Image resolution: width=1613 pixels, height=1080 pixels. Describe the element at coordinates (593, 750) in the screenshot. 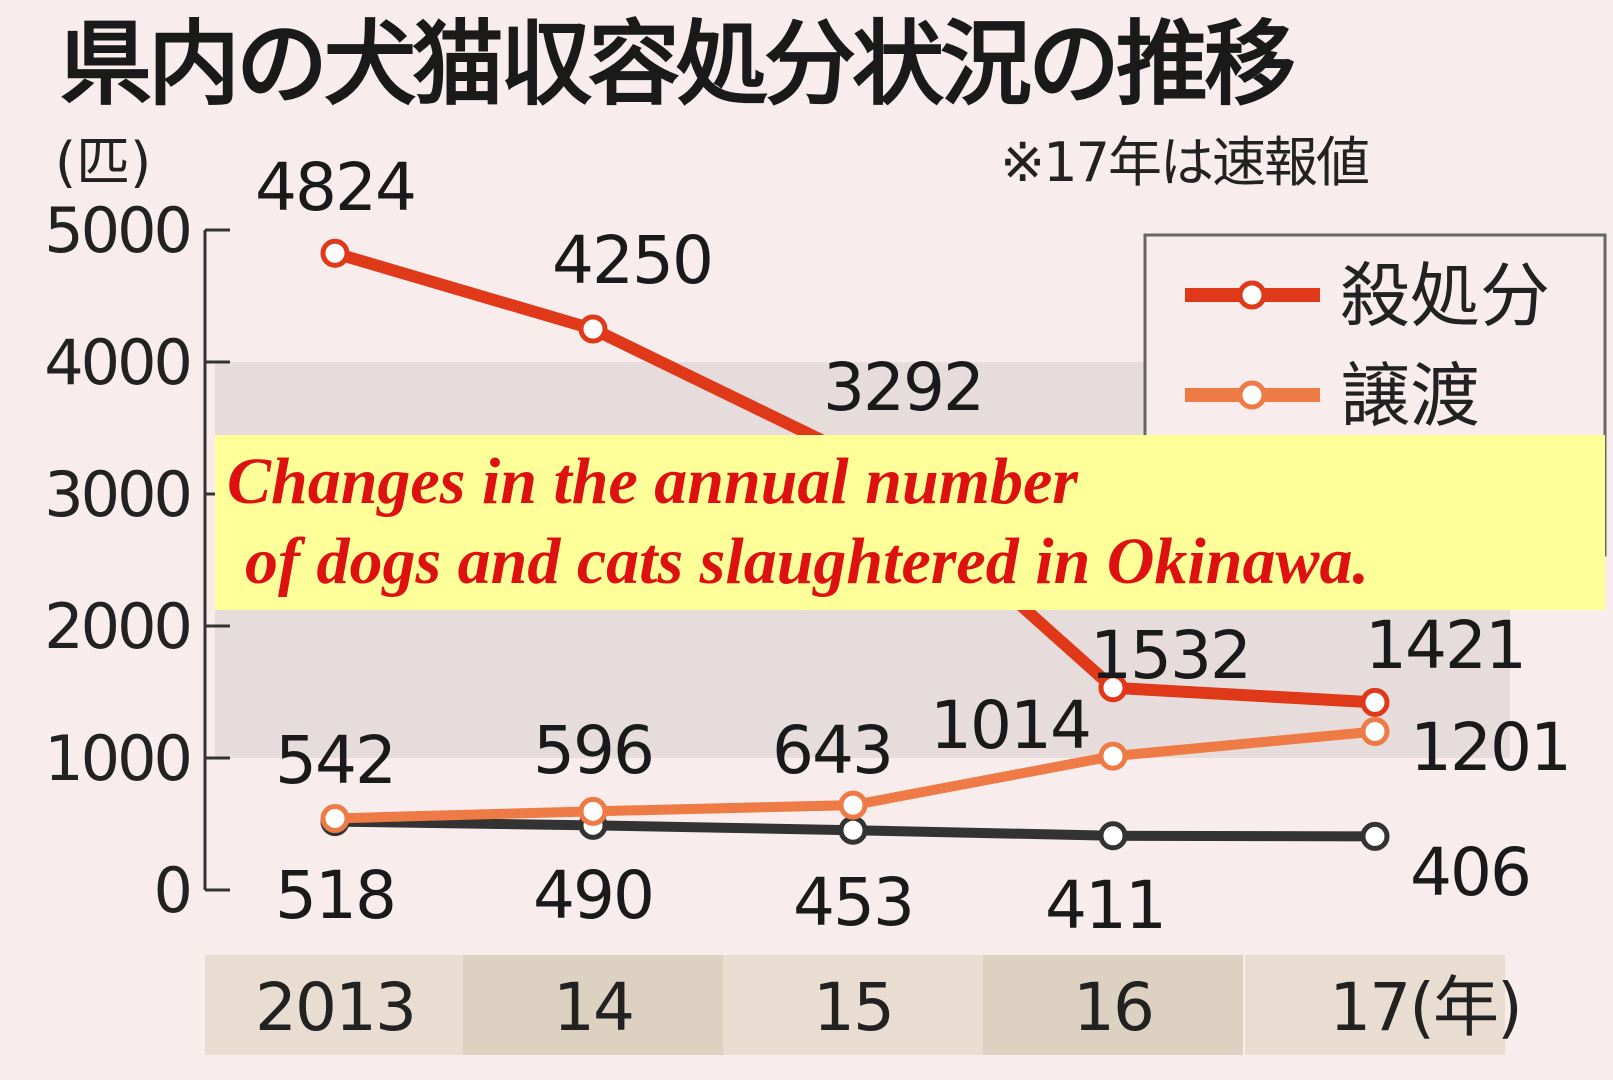

I see `data-label: 596` at that location.